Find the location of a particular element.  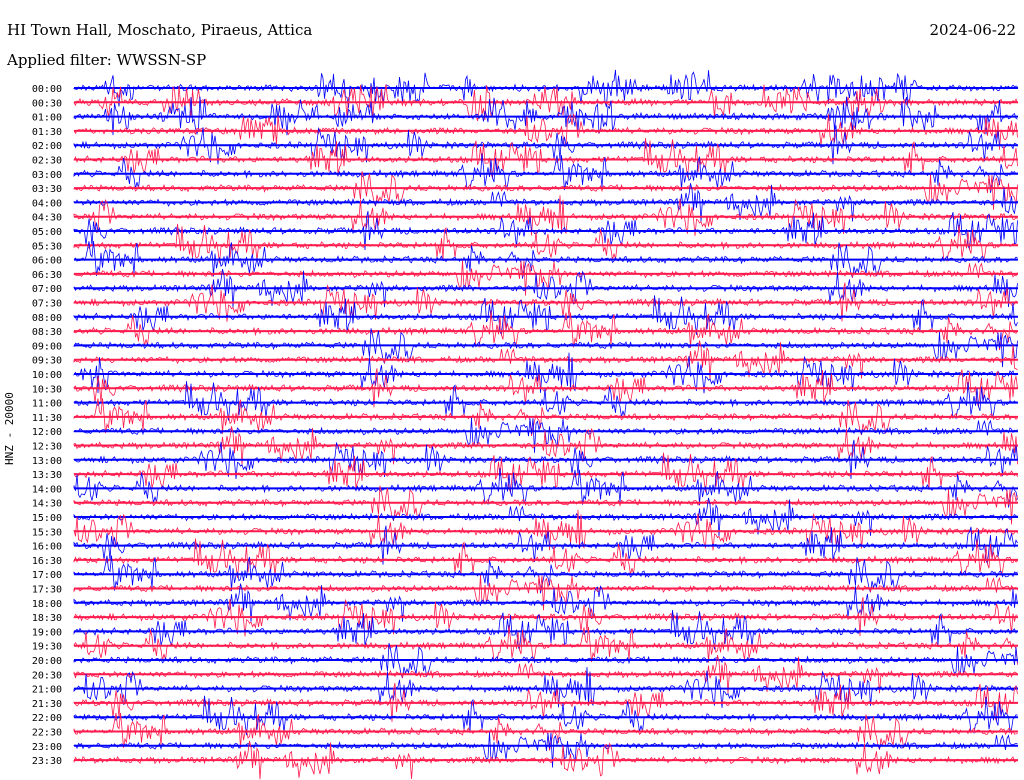

time-label: 00:00 is located at coordinates (47, 89).